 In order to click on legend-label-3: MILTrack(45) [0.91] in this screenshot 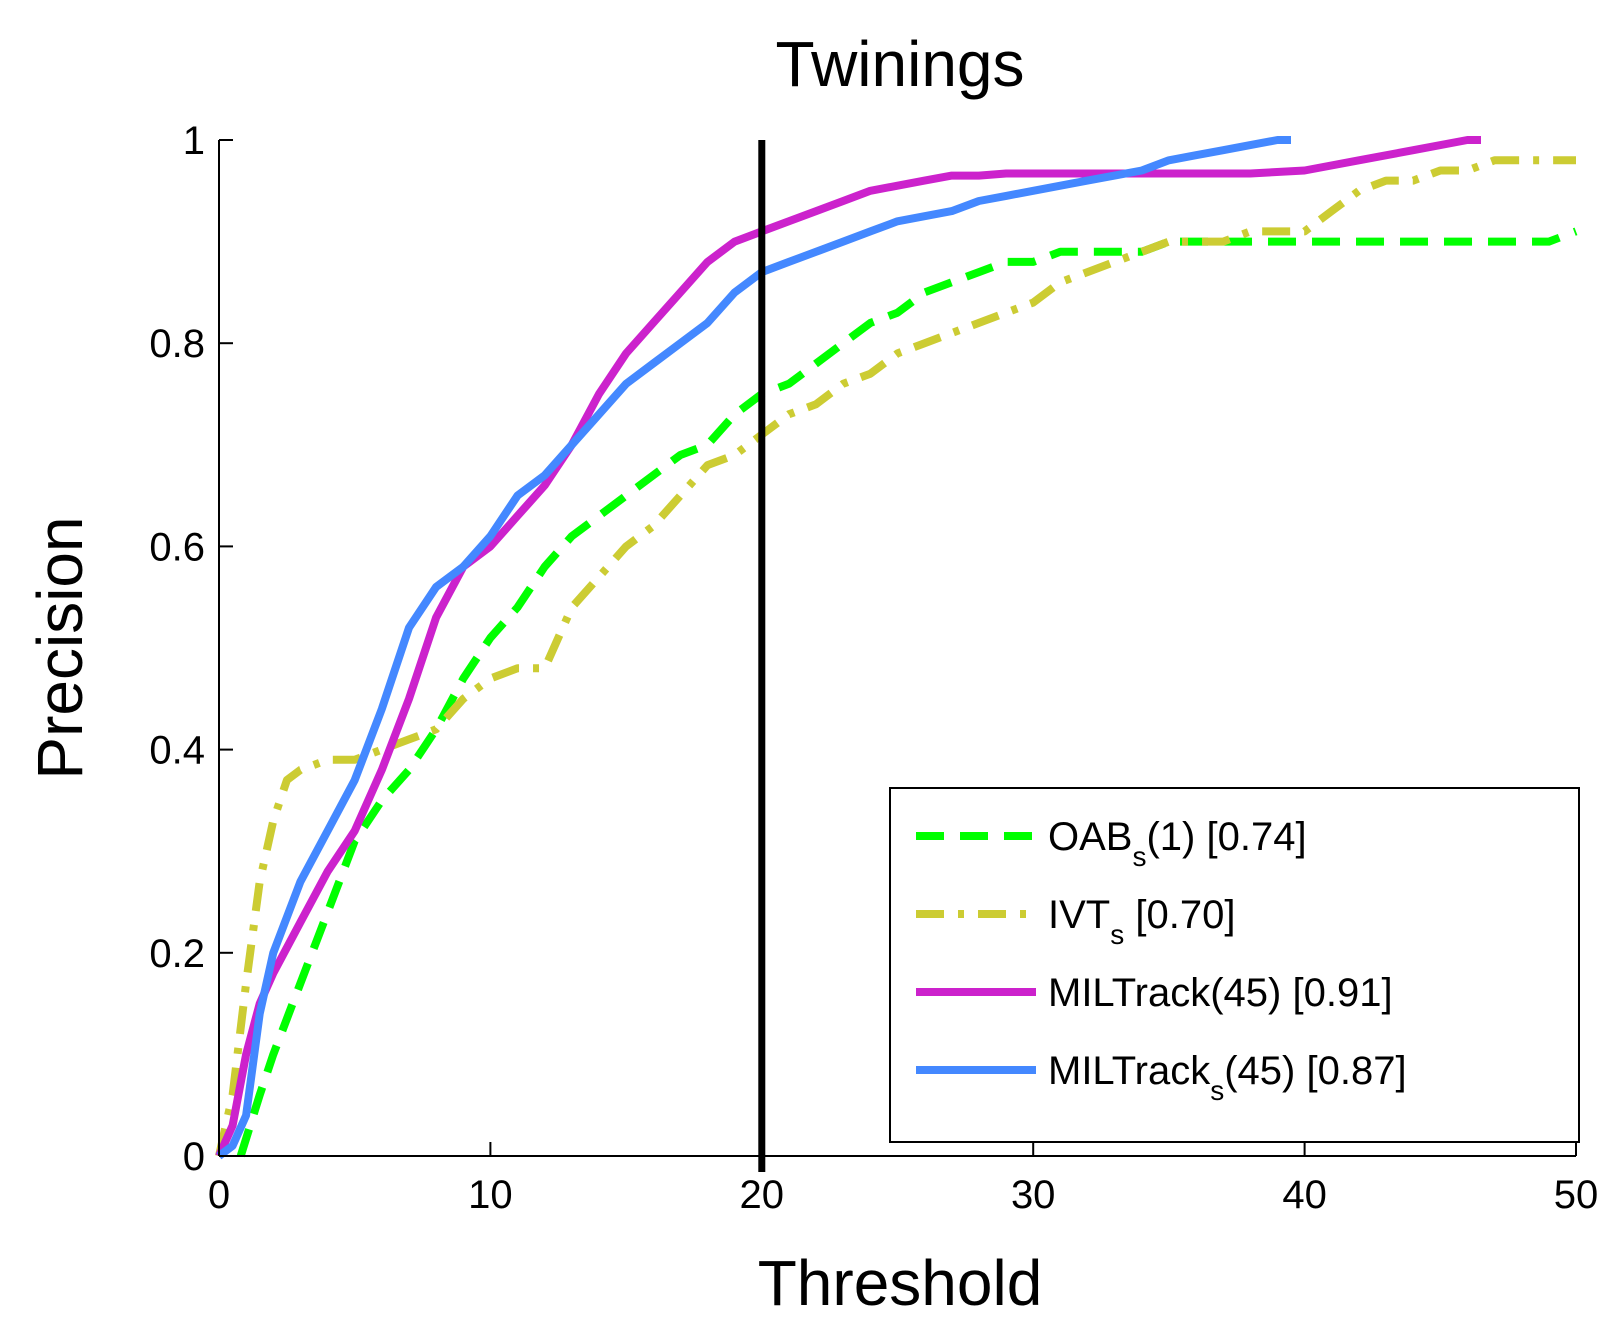, I will do `click(1220, 993)`.